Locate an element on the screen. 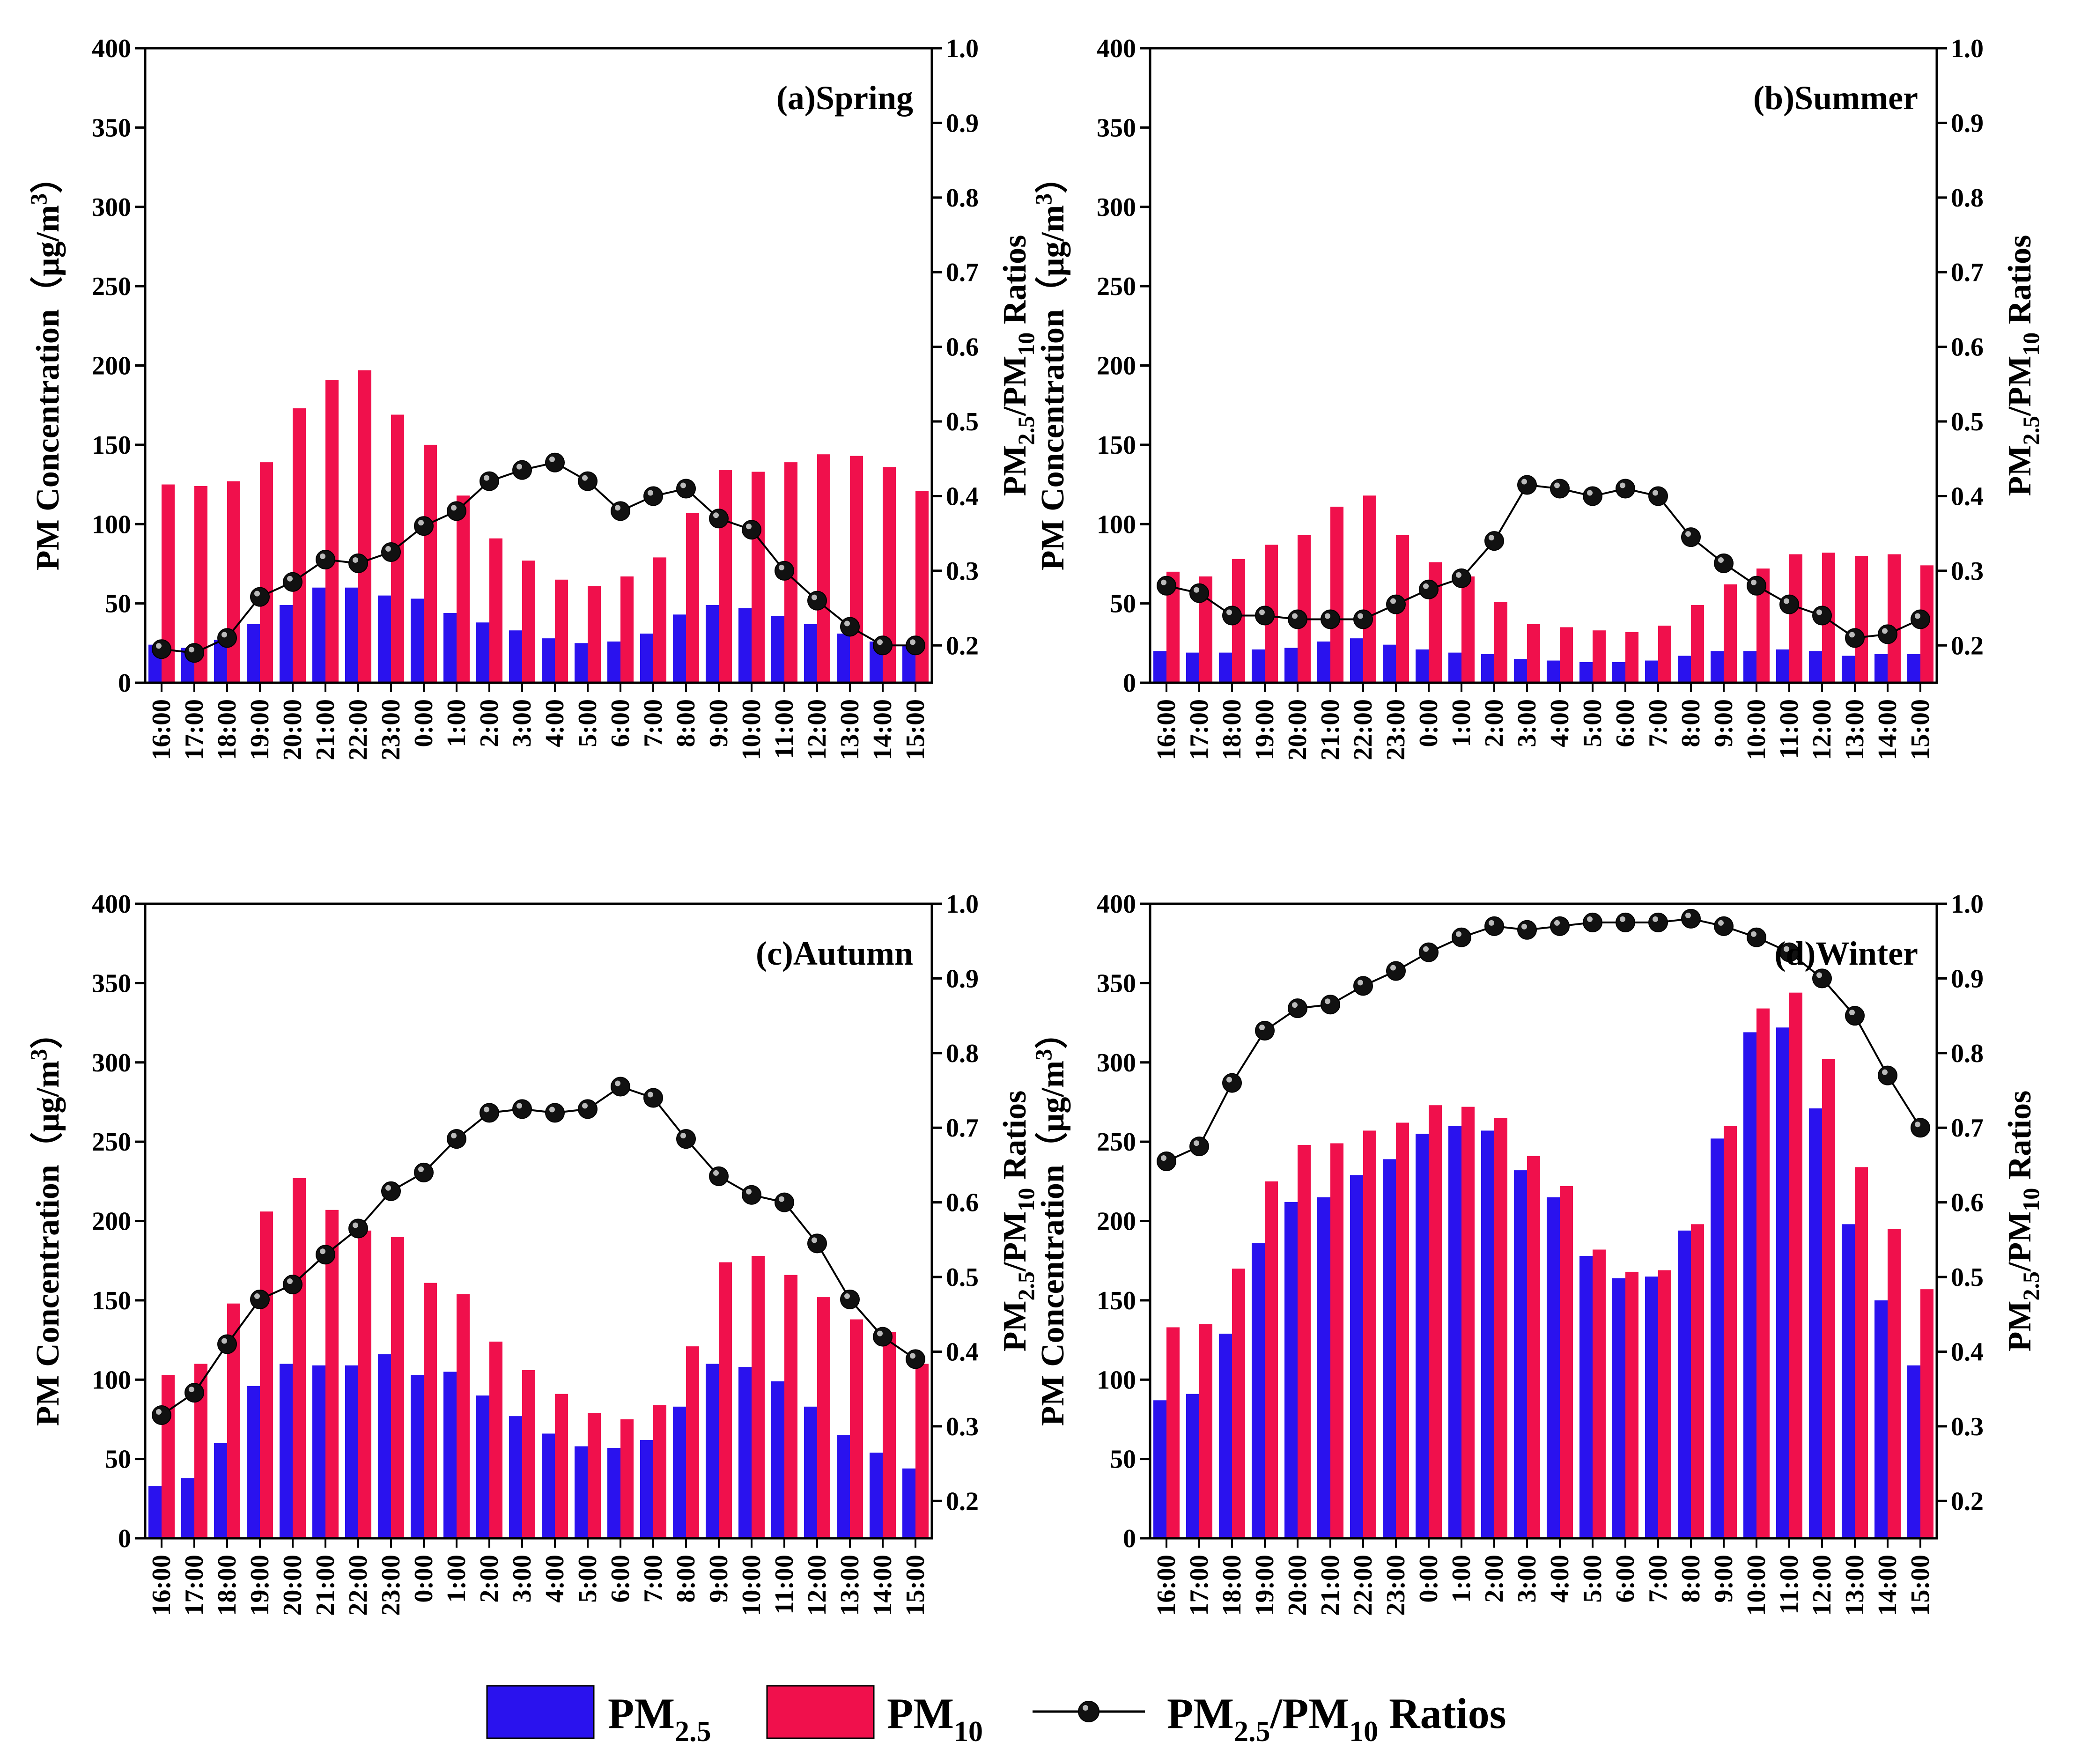 The width and height of the screenshot is (2081, 1764). x-tick-label: 8:00 is located at coordinates (1690, 723).